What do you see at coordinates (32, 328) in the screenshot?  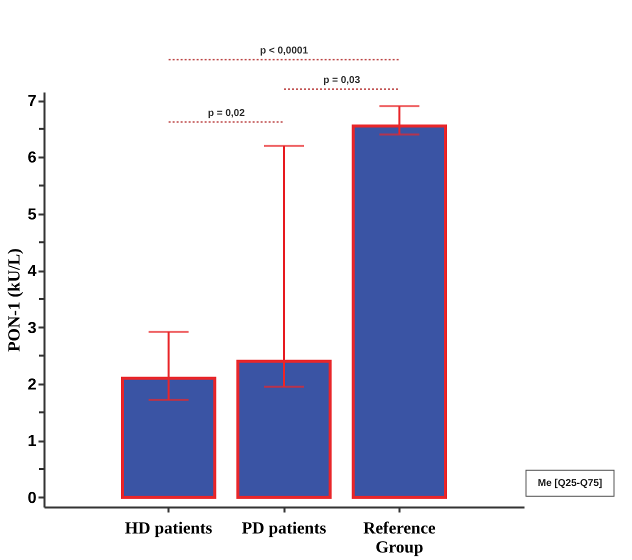 I see `y-tick-label: 3` at bounding box center [32, 328].